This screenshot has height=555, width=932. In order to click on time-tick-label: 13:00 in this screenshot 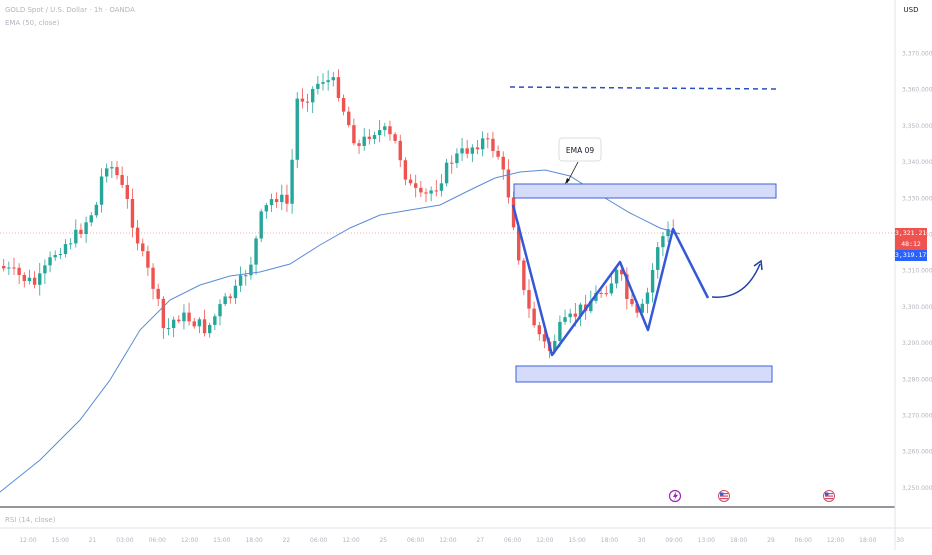, I will do `click(706, 540)`.